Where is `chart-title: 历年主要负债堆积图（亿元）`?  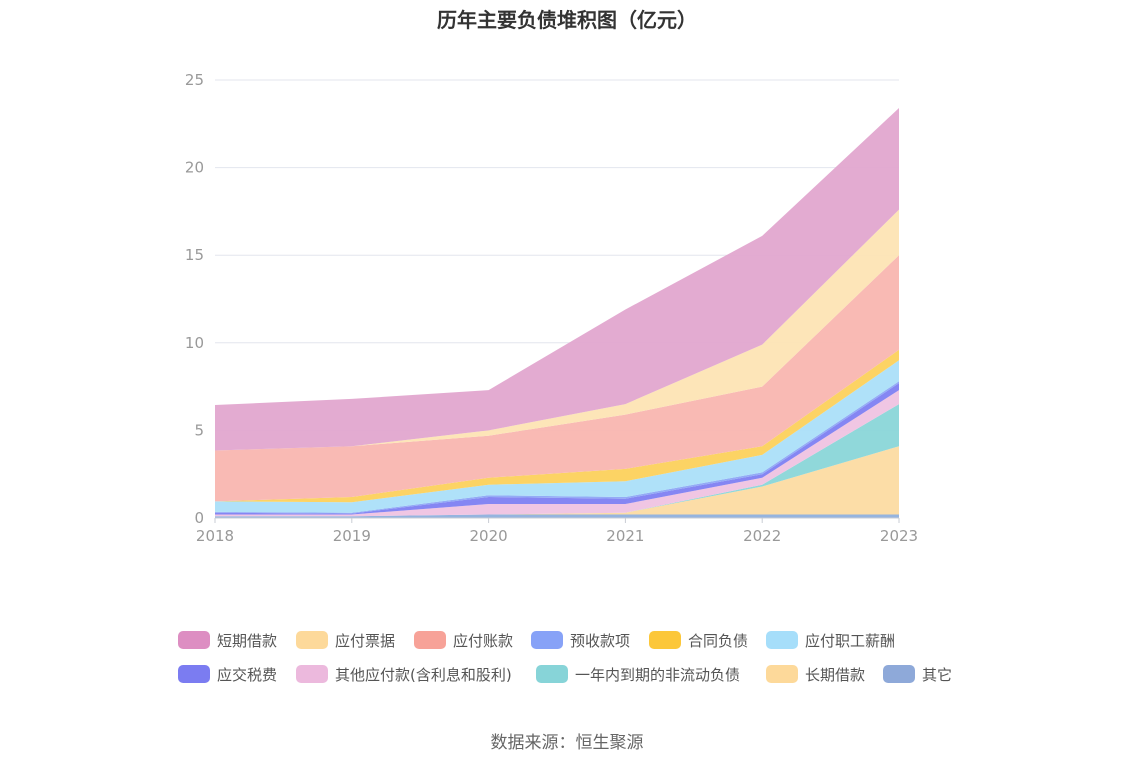
chart-title: 历年主要负债堆积图（亿元） is located at coordinates (567, 20).